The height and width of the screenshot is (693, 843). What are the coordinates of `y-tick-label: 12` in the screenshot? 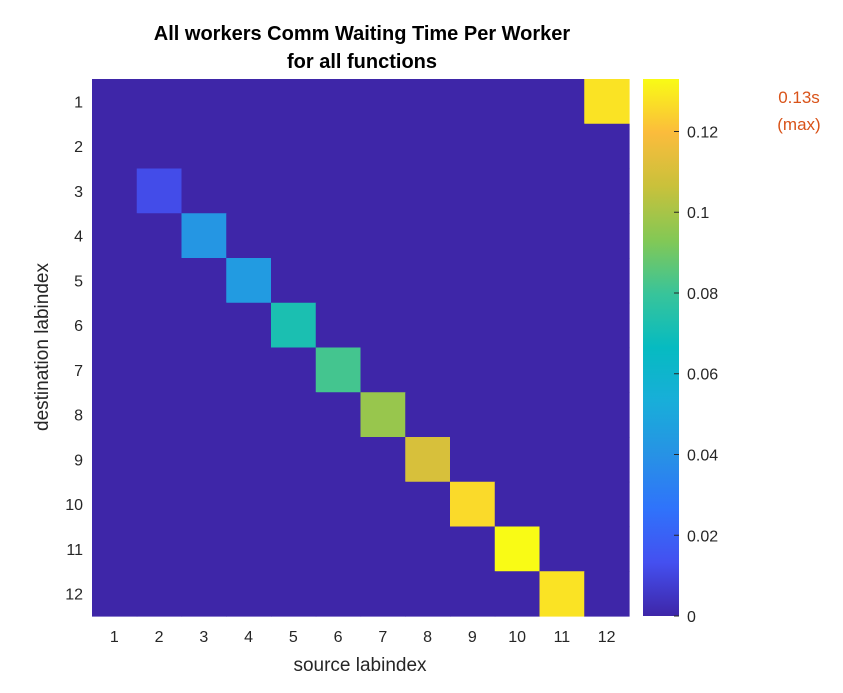 It's located at (74, 595).